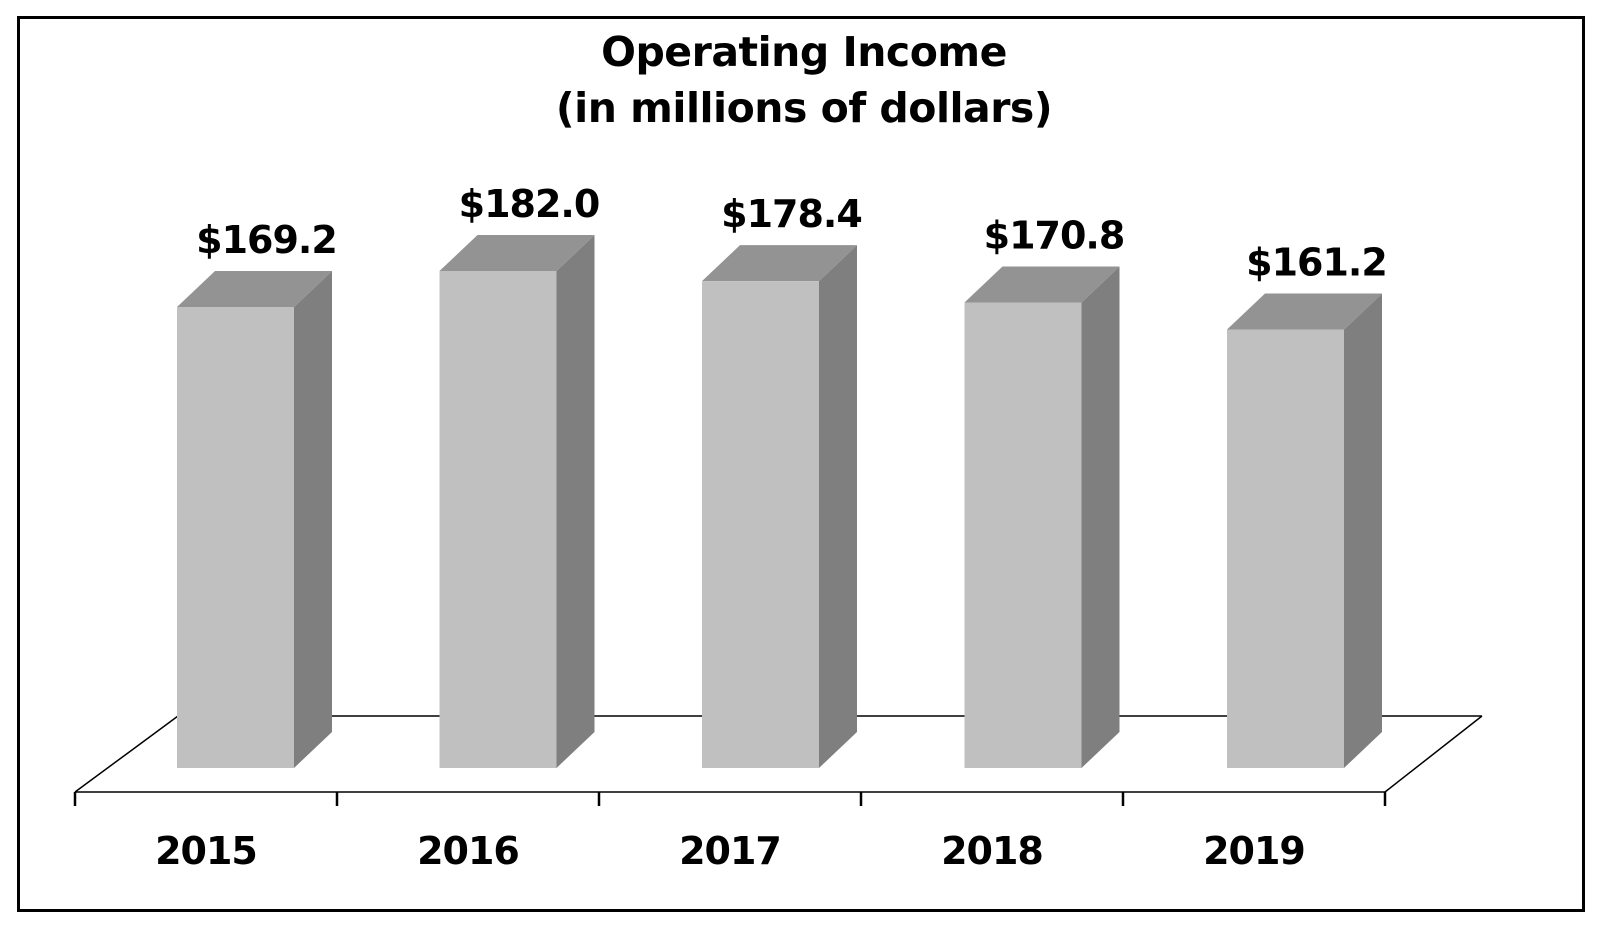 This screenshot has height=928, width=1608. I want to click on bar-2016: $182.0, so click(519, 475).